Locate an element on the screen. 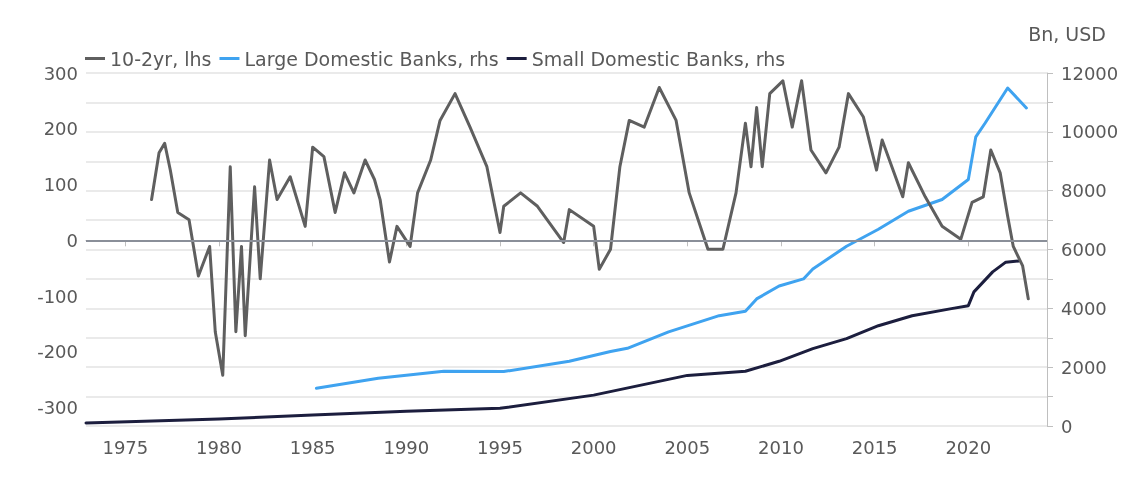 The width and height of the screenshot is (1143, 478). x-tick-label: 2020 is located at coordinates (968, 447).